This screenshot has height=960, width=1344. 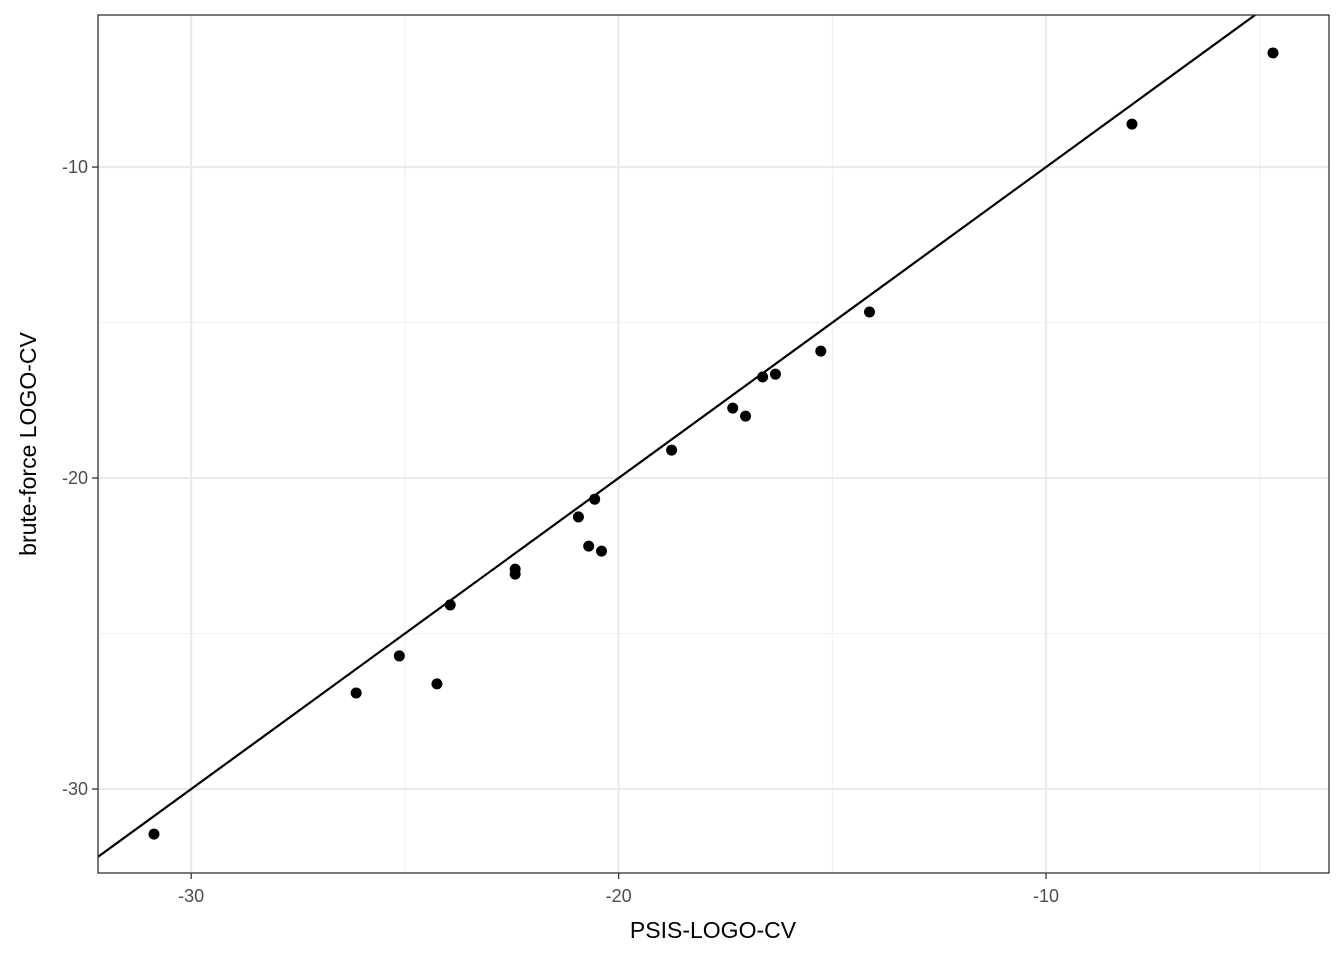 What do you see at coordinates (75, 167) in the screenshot?
I see `y-tick-label: -10` at bounding box center [75, 167].